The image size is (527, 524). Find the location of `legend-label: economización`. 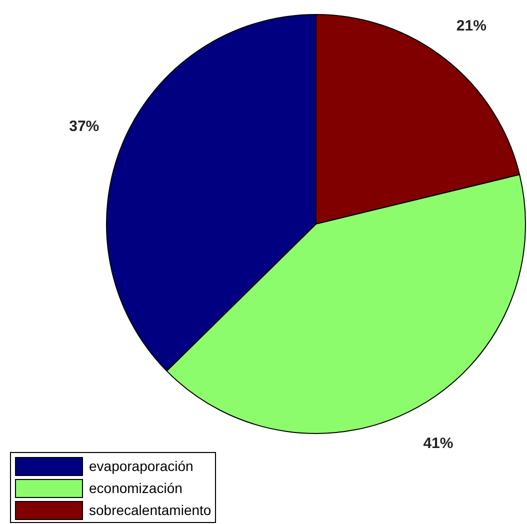

legend-label: economización is located at coordinates (135, 488).